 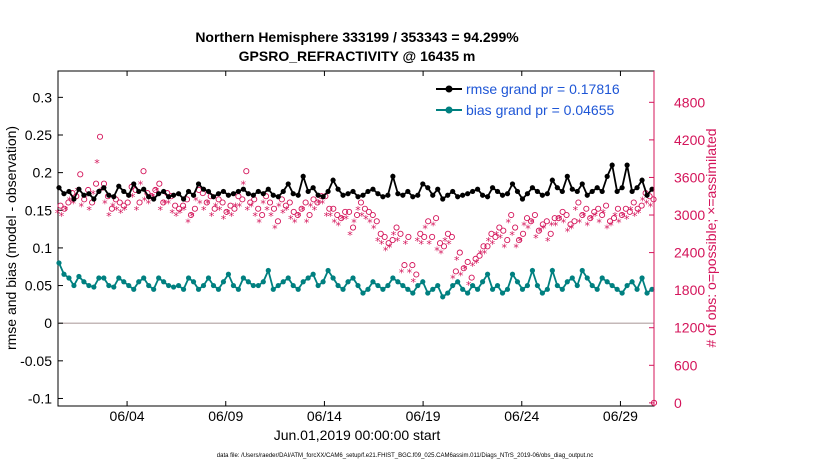 I want to click on x-tick-label: 06/04, so click(x=127, y=416).